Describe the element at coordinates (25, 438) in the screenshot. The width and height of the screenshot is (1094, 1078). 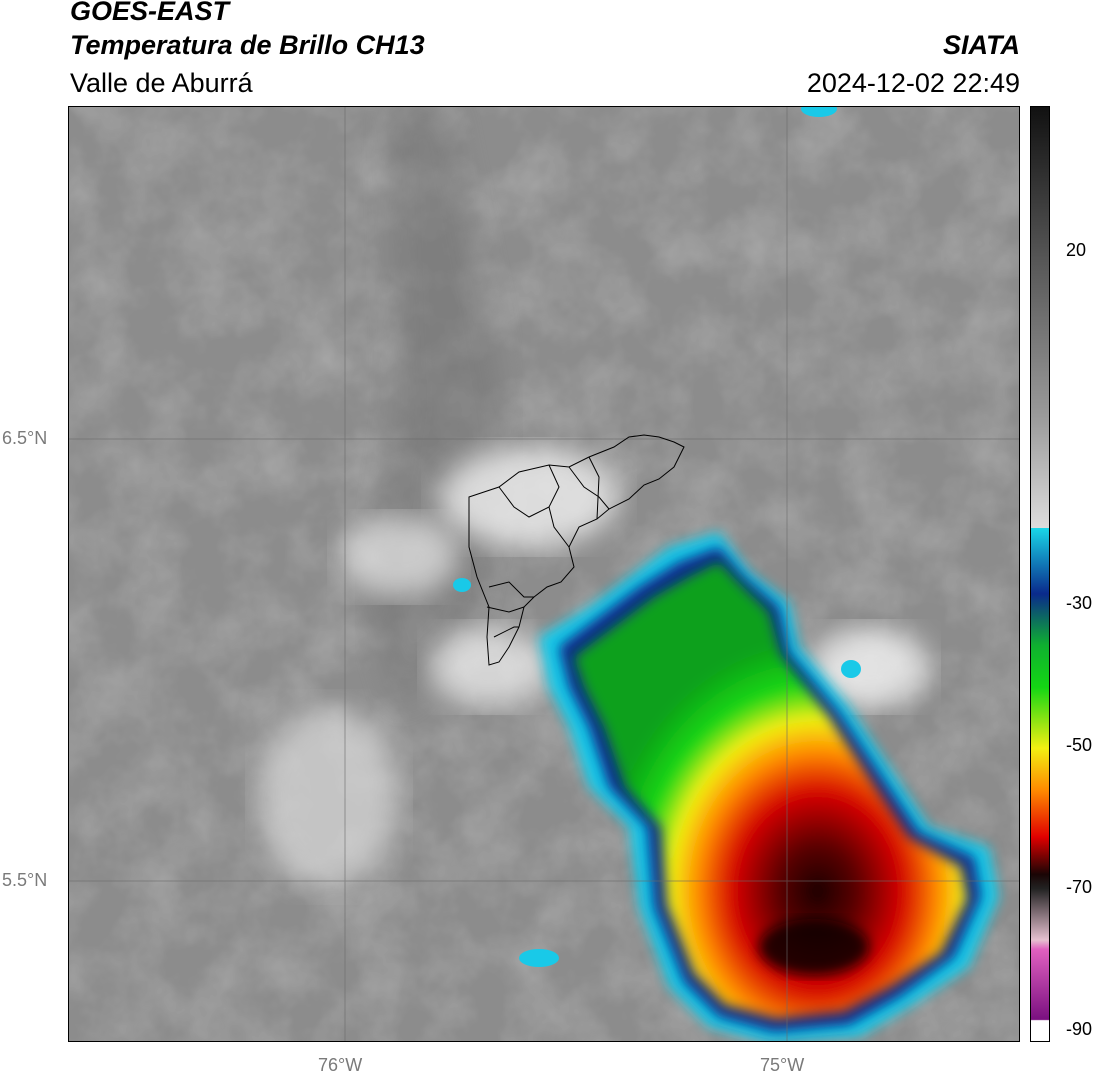
I see `lat-label-6-5: 6.5°N` at that location.